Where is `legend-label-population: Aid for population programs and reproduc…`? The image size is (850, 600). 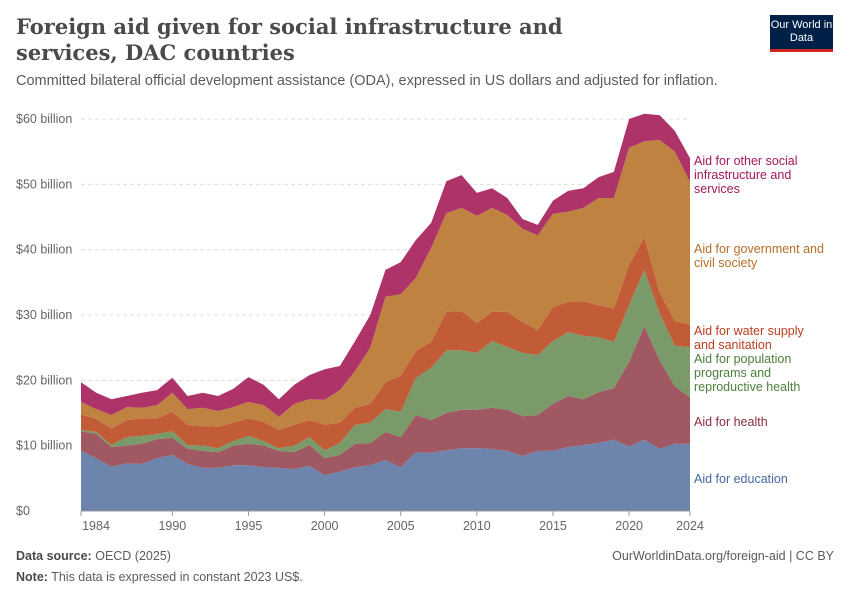 legend-label-population: Aid for population programs and reproduc… is located at coordinates (747, 373).